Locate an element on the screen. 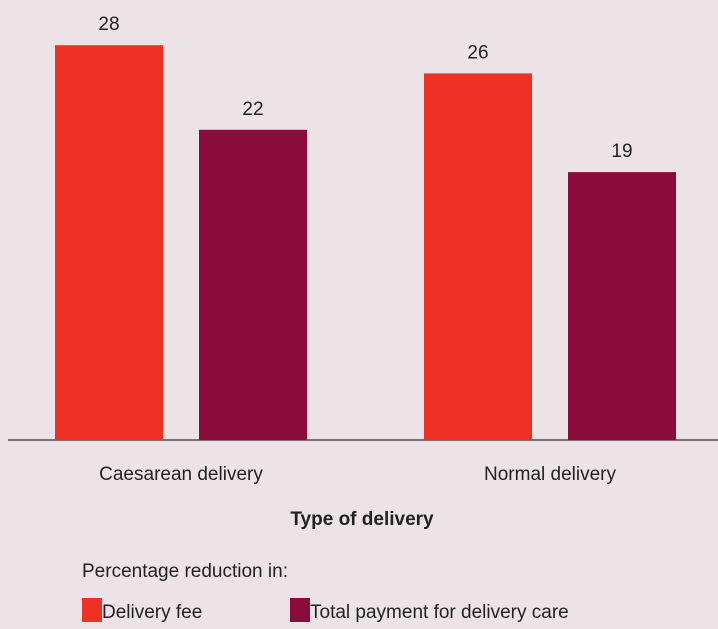 The image size is (718, 629). data-label: 26 is located at coordinates (477, 52).